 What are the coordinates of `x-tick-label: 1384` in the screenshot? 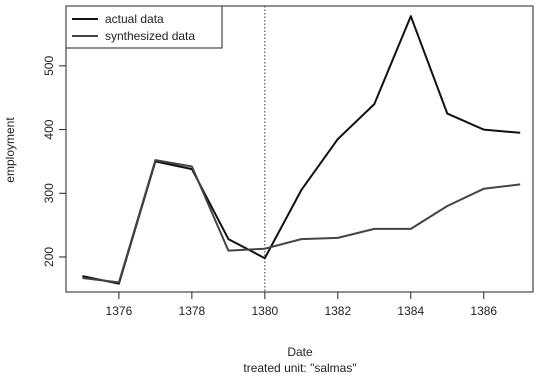 It's located at (410, 311).